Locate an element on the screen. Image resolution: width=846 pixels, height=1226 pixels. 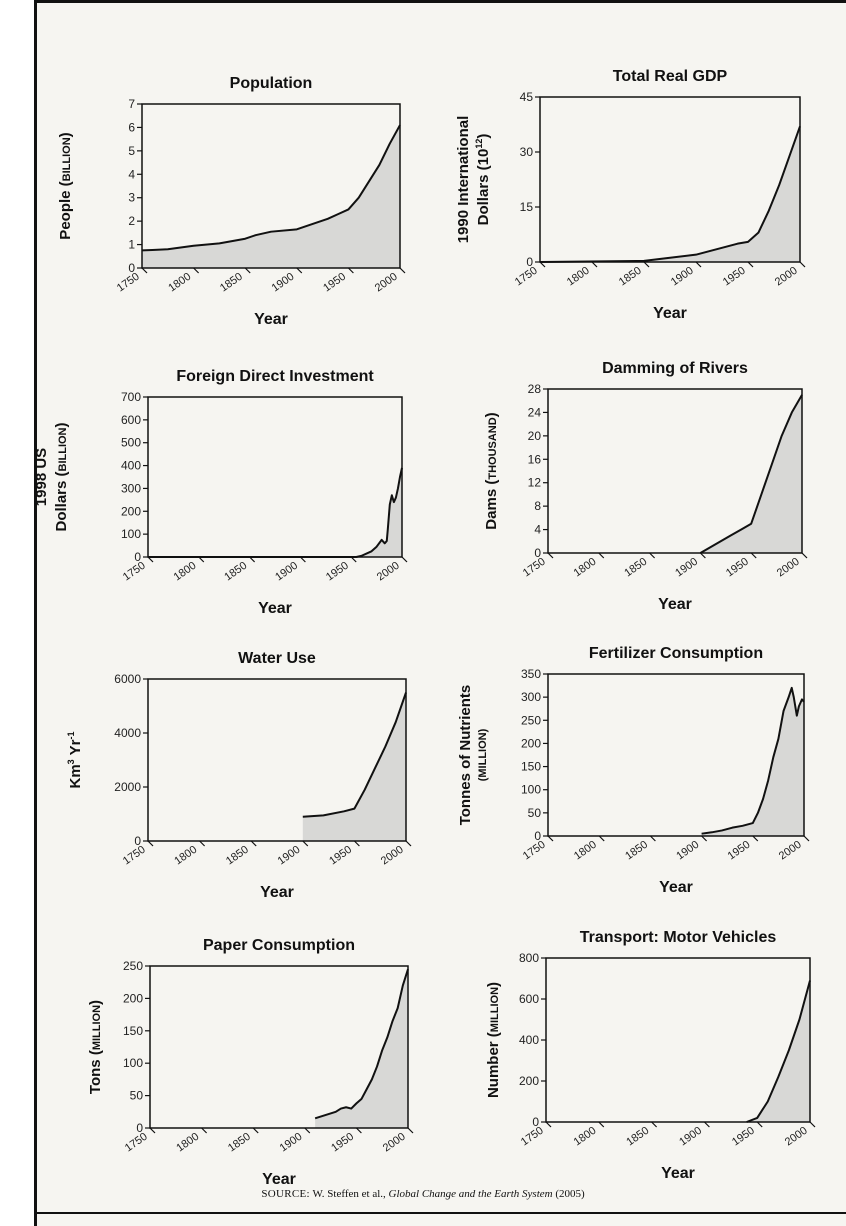
source-label: SOURCE: is located at coordinates (285, 1194).